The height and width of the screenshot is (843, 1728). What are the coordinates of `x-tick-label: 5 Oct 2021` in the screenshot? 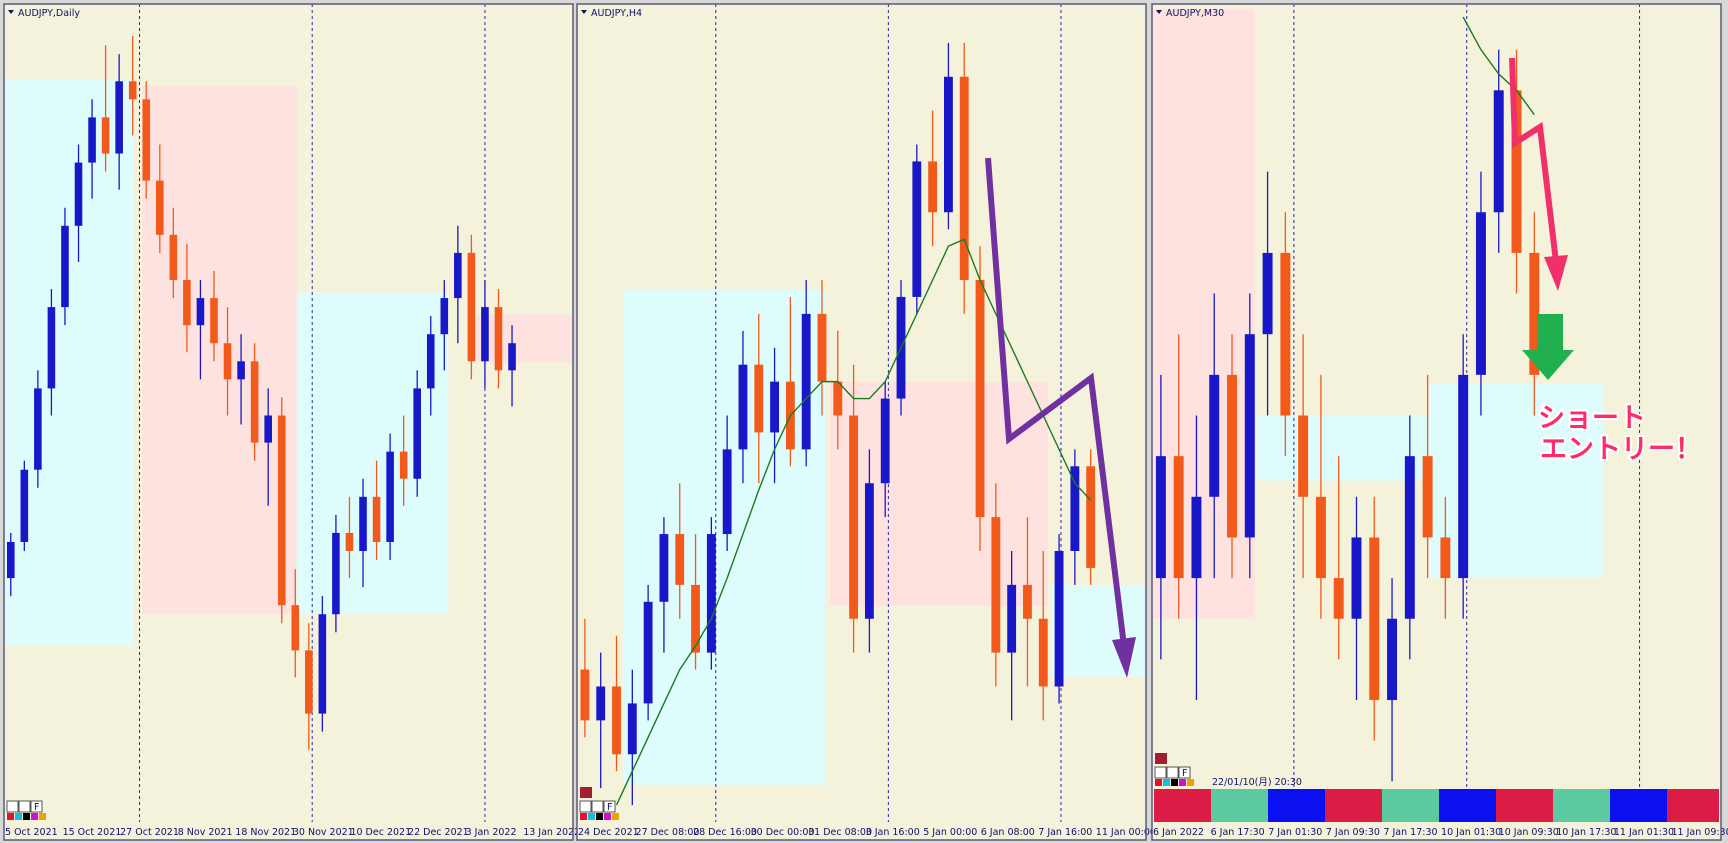 It's located at (31, 832).